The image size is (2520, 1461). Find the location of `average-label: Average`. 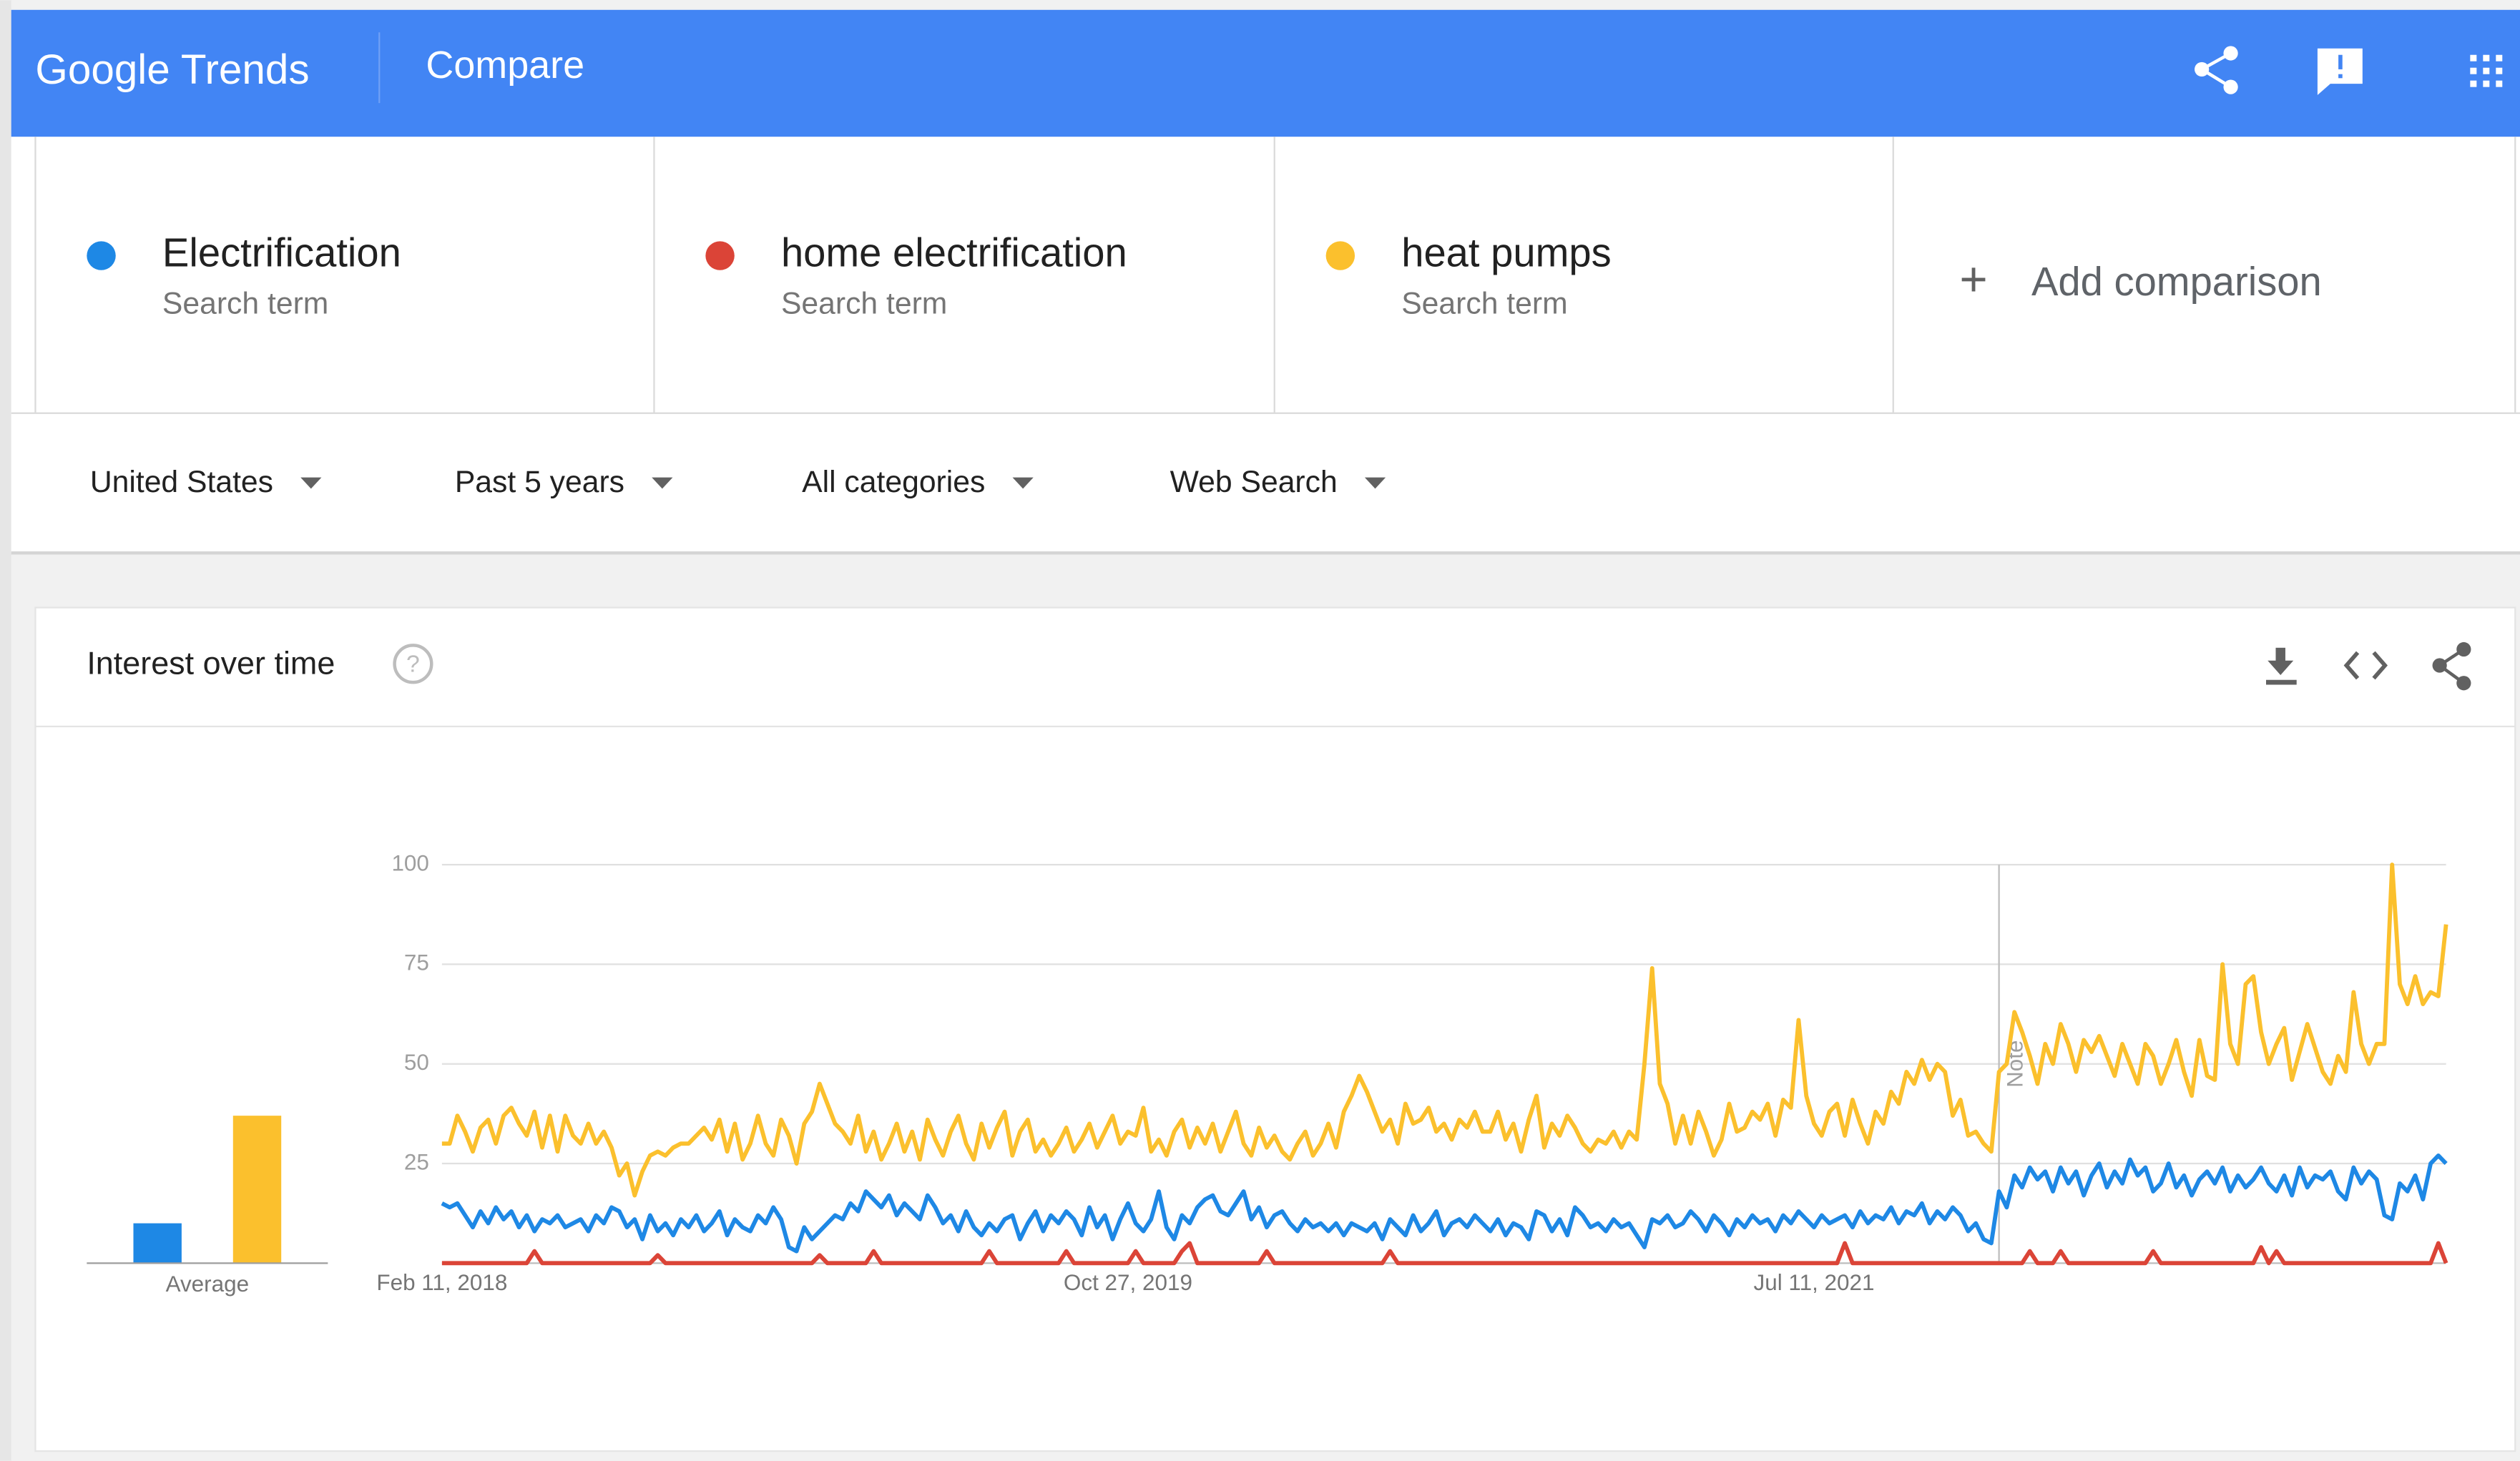

average-label: Average is located at coordinates (208, 1284).